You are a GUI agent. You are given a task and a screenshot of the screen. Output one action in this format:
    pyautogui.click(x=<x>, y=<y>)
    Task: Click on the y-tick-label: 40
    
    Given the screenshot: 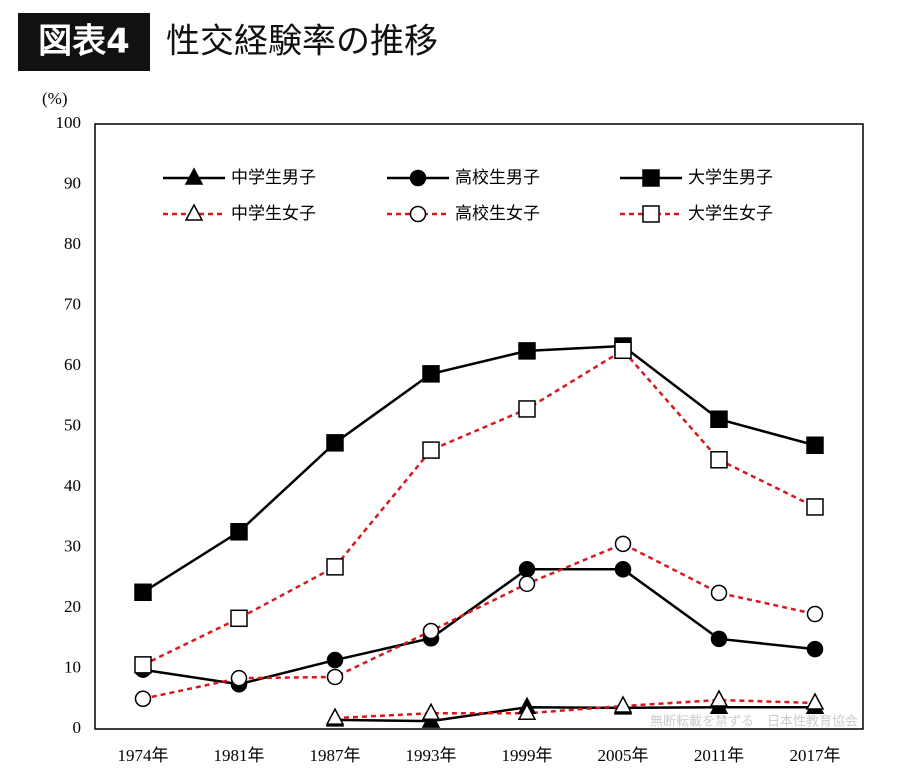 What is the action you would take?
    pyautogui.click(x=72, y=485)
    